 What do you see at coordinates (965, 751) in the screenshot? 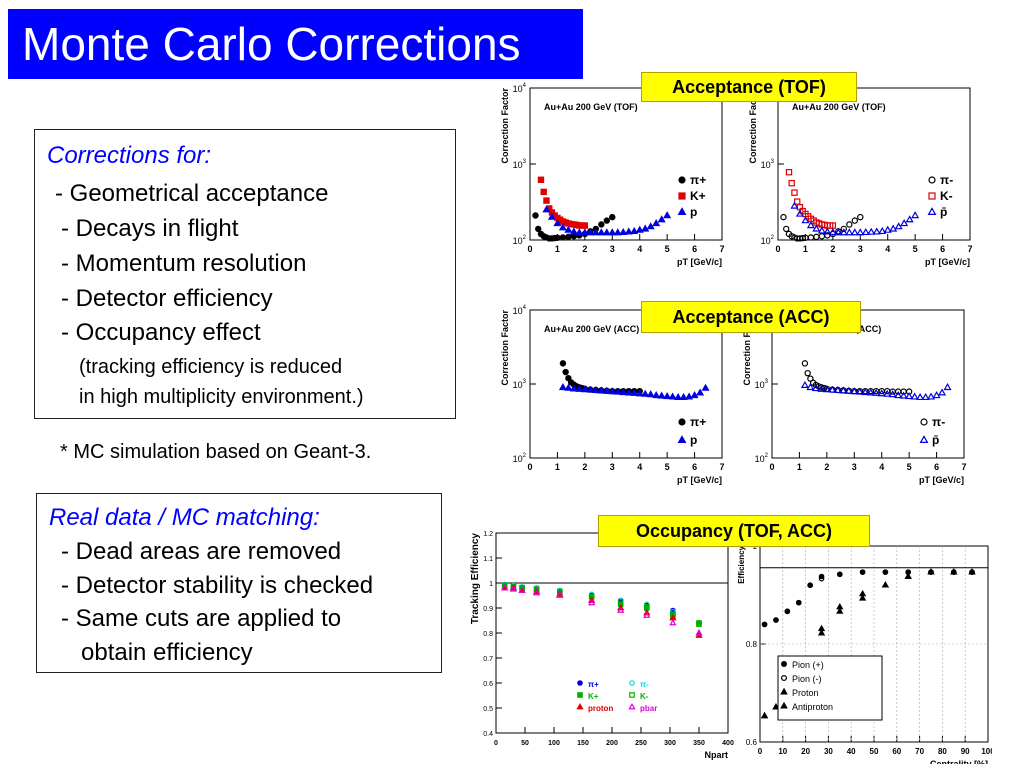
I see `x-tick-label: 90` at bounding box center [965, 751].